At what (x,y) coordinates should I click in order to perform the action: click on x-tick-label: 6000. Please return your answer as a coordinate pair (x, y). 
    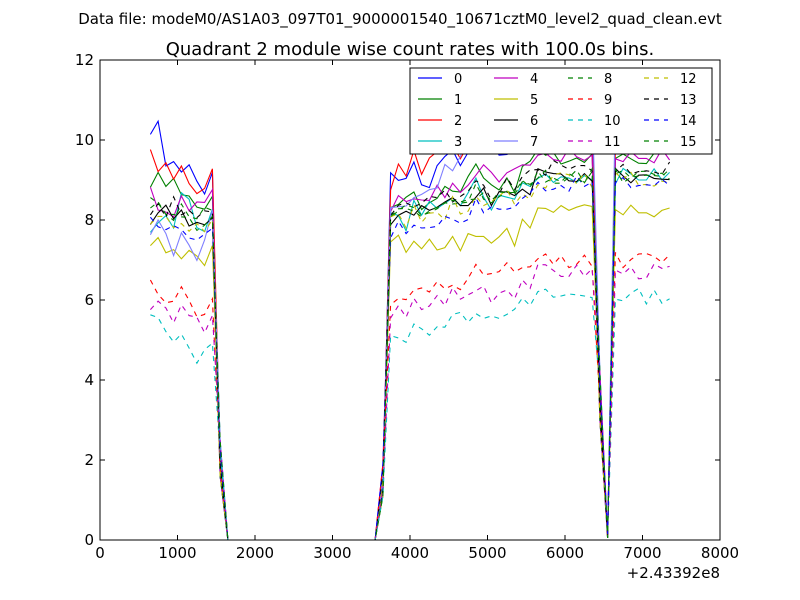
    Looking at the image, I should click on (565, 553).